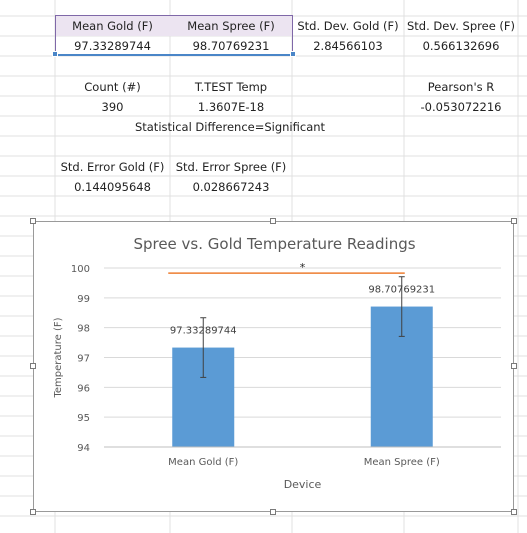  What do you see at coordinates (112, 107) in the screenshot?
I see `cell-count-value: 390` at bounding box center [112, 107].